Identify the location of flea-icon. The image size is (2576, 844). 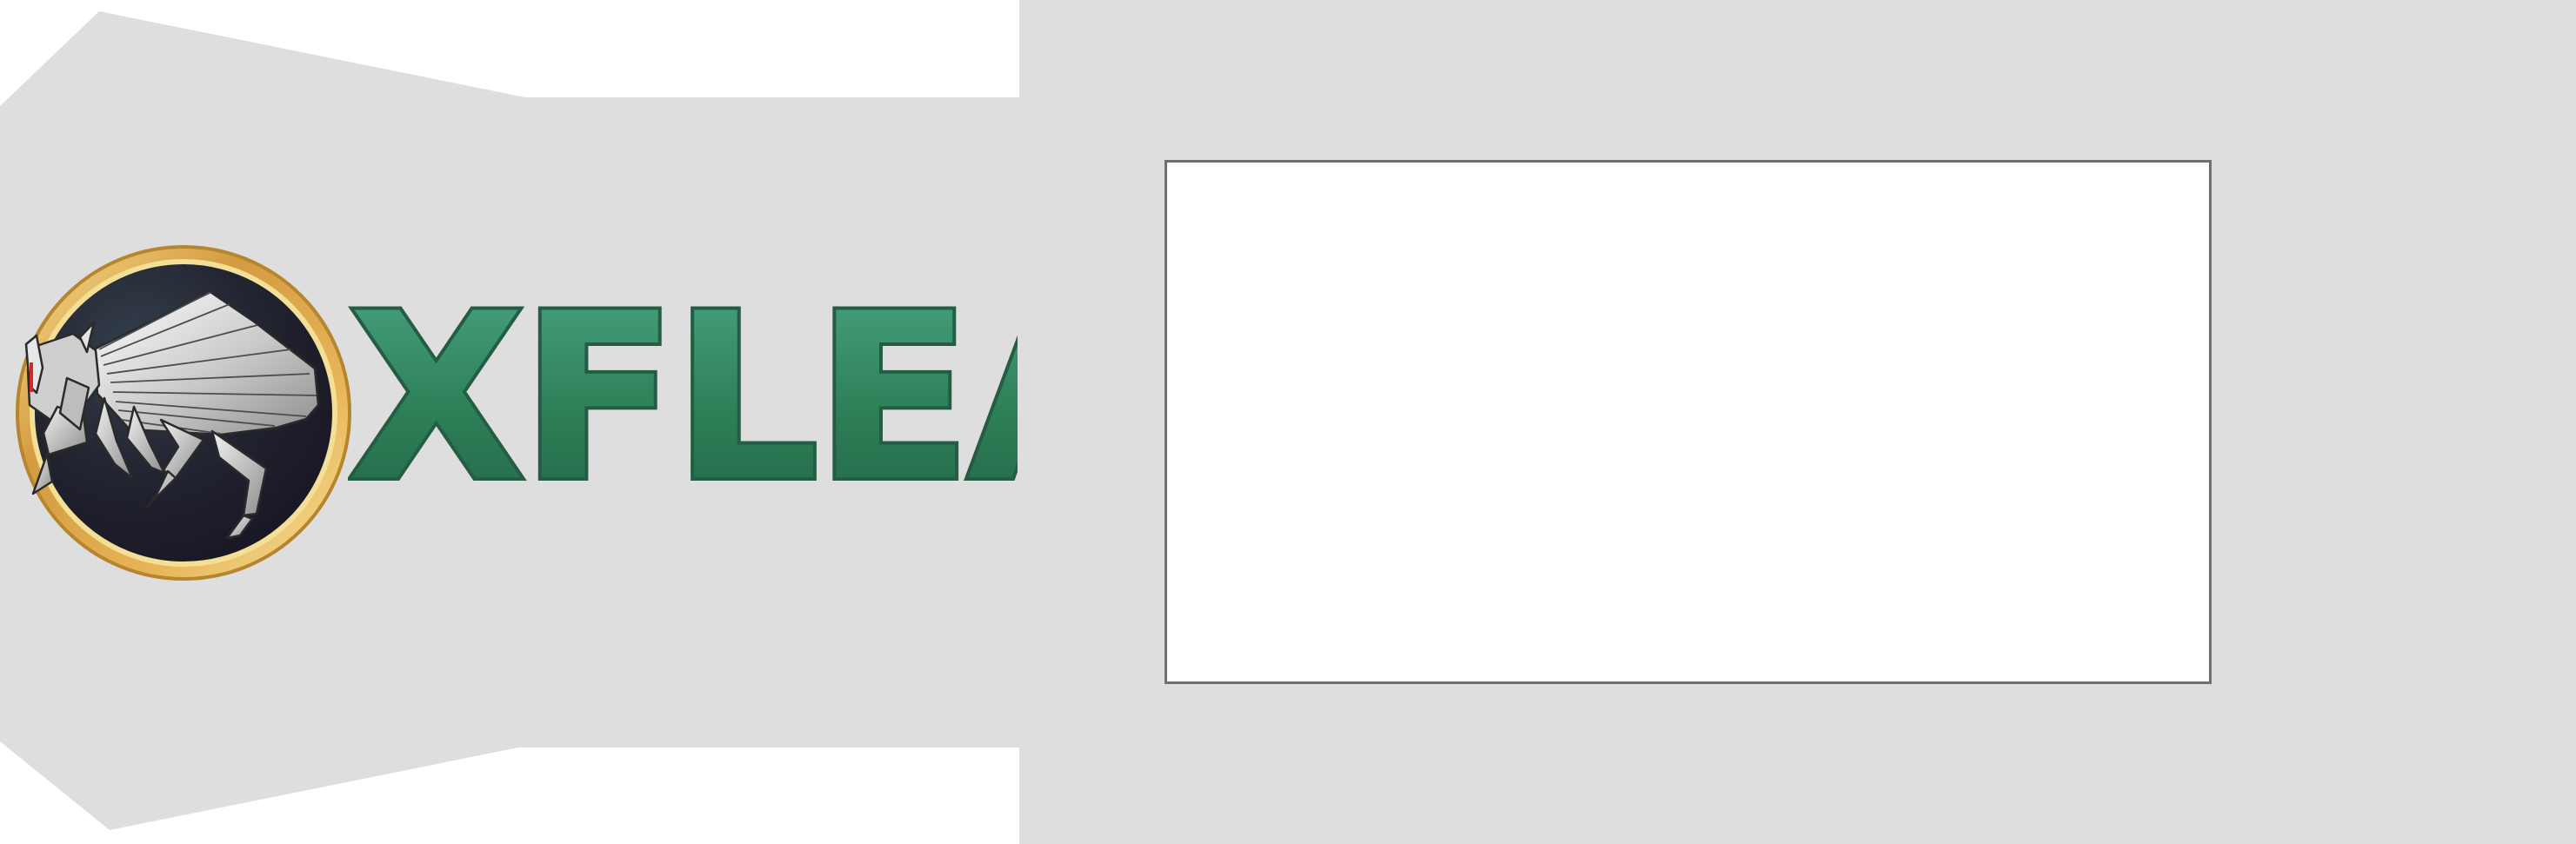
(183, 413).